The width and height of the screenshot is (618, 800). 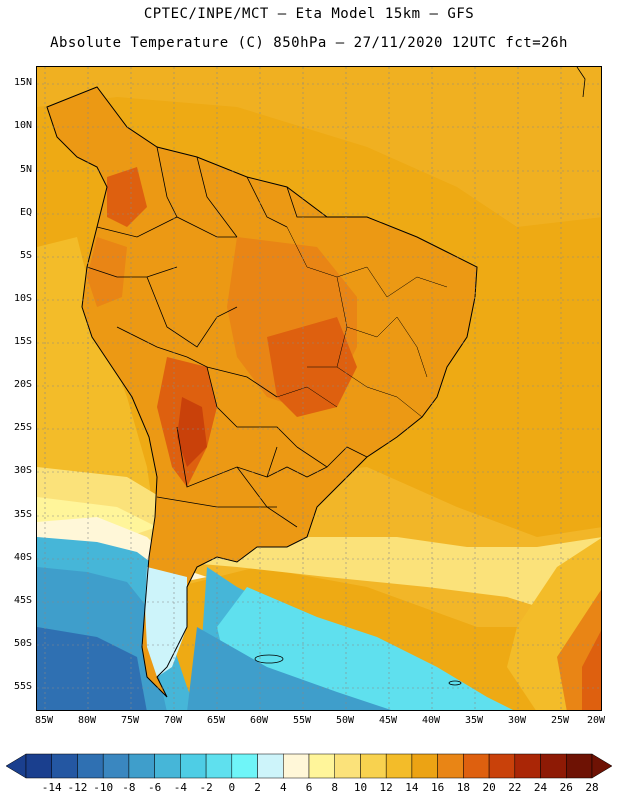 What do you see at coordinates (489, 787) in the screenshot?
I see `legend-label: 20` at bounding box center [489, 787].